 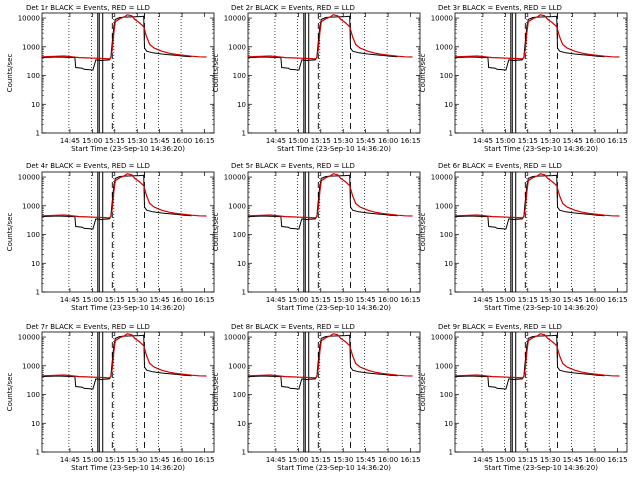 I want to click on y-axis-label-2: Counts/sec, so click(x=216, y=73).